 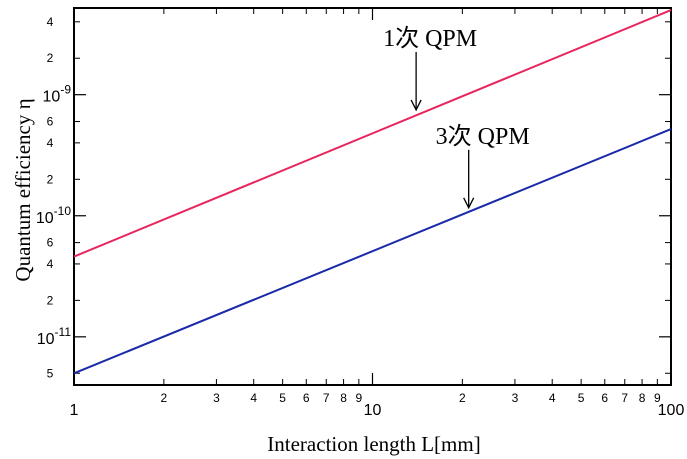 What do you see at coordinates (456, 117) in the screenshot?
I see `annotations: 1次 QPM 3次 QPM` at bounding box center [456, 117].